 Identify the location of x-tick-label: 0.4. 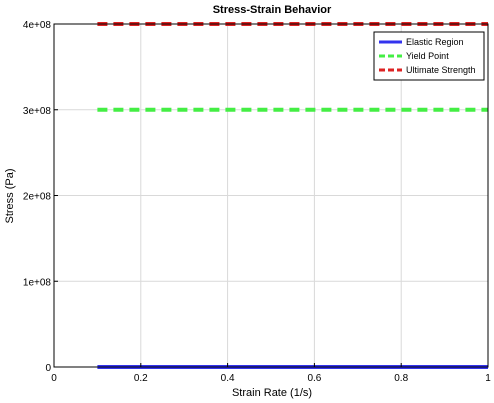
(228, 378).